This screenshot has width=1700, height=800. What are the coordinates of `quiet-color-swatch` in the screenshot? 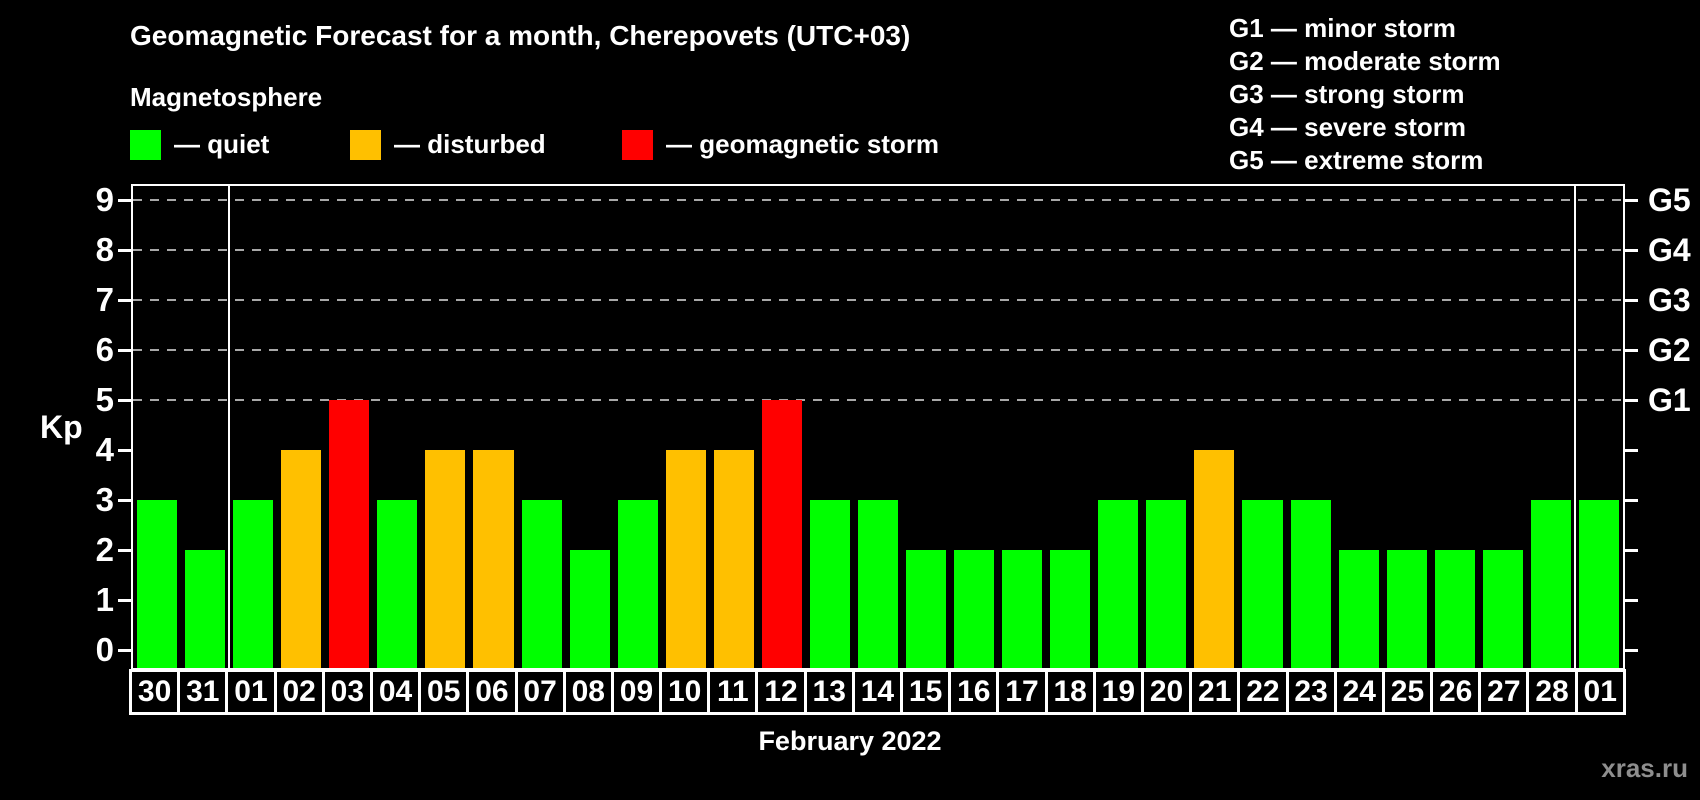 It's located at (145, 144).